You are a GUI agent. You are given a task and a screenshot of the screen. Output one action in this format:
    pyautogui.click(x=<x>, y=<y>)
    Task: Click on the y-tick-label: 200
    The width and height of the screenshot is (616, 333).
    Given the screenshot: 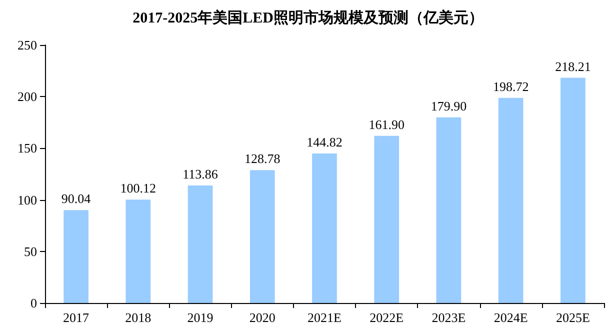 What is the action you would take?
    pyautogui.click(x=27, y=96)
    